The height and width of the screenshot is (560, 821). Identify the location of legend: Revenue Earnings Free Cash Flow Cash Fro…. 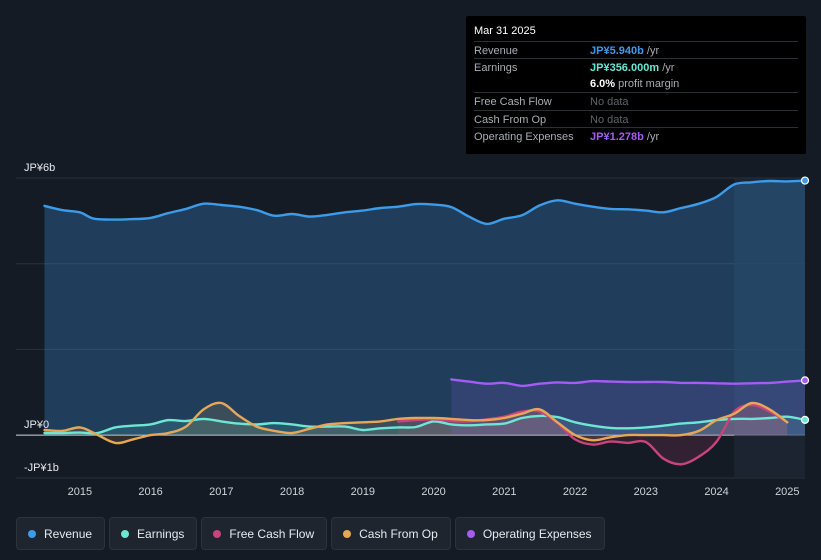
(310, 533).